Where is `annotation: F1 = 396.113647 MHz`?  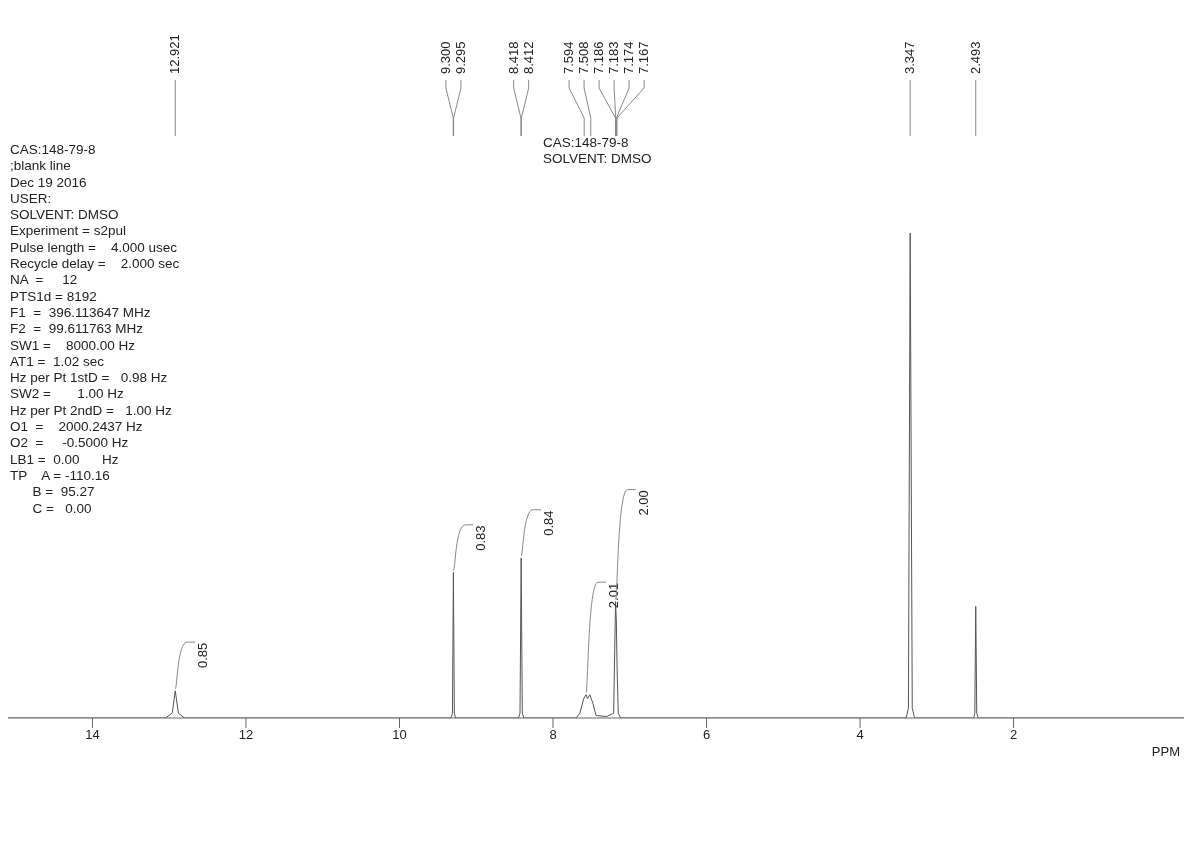
annotation: F1 = 396.113647 MHz is located at coordinates (81, 313).